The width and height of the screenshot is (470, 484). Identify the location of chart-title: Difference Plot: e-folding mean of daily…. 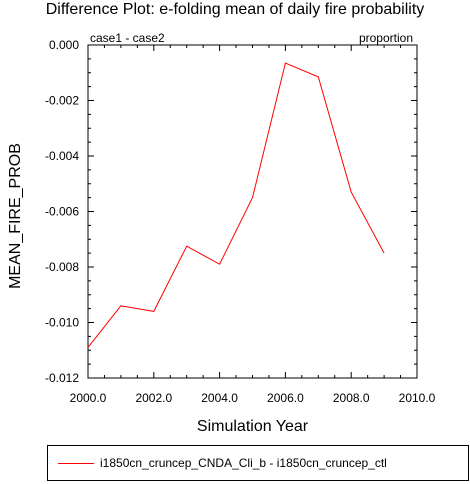
(235, 9).